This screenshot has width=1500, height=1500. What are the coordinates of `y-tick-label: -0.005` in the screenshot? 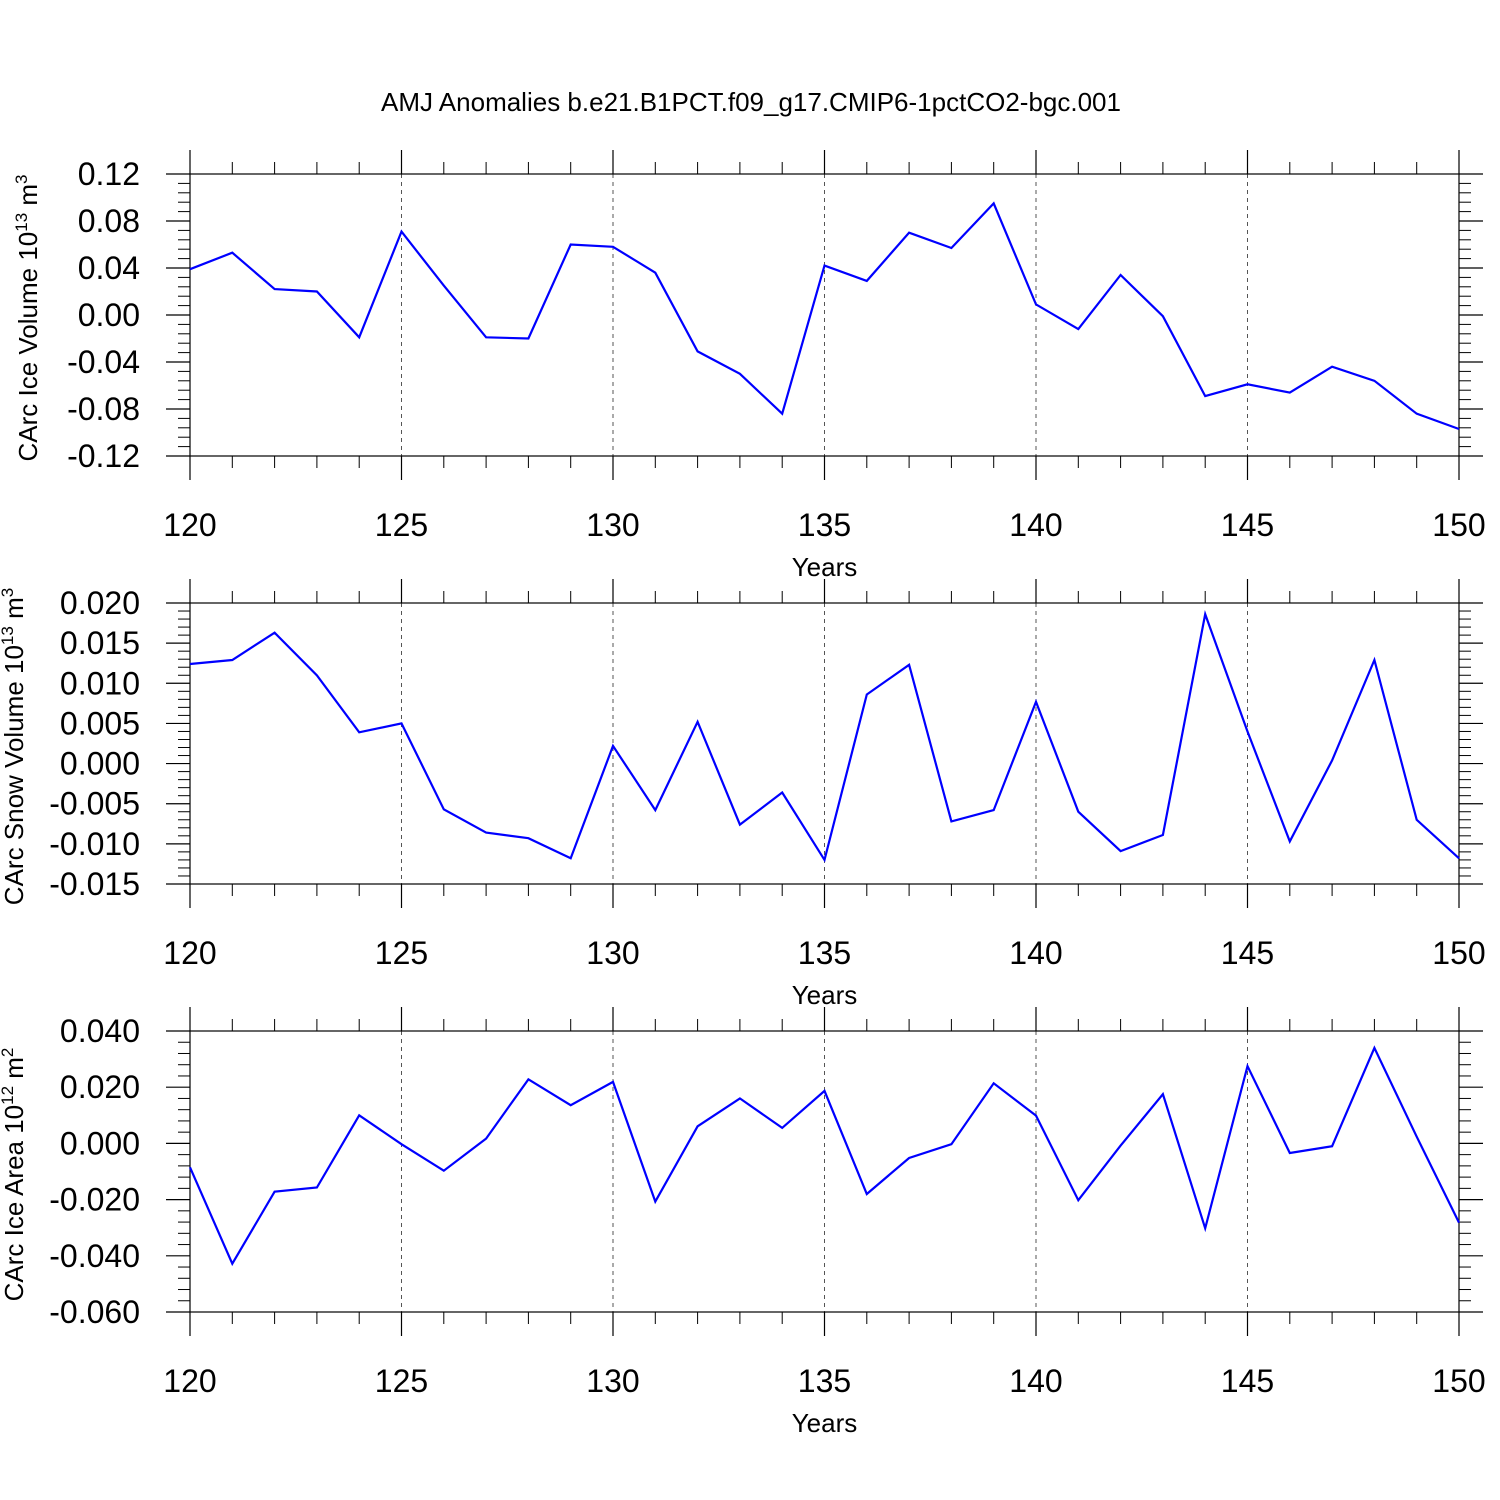 It's located at (94, 804).